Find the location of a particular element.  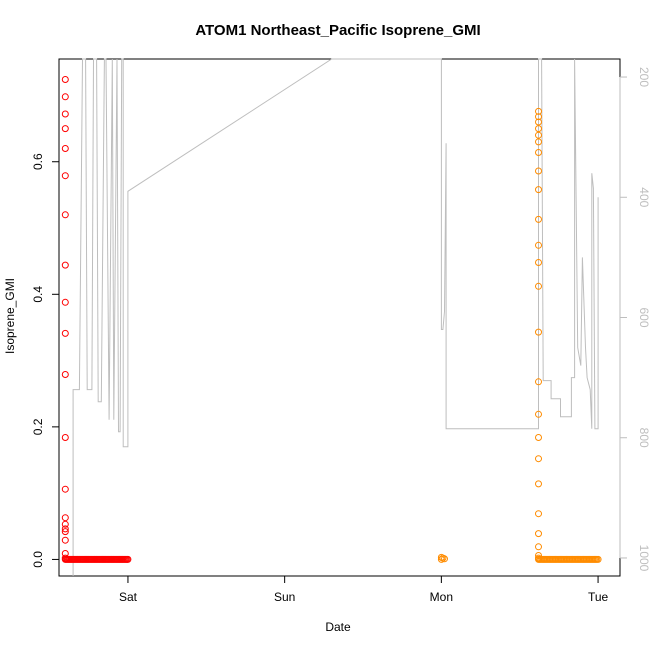

y-tick-label: 0.4 is located at coordinates (38, 294).